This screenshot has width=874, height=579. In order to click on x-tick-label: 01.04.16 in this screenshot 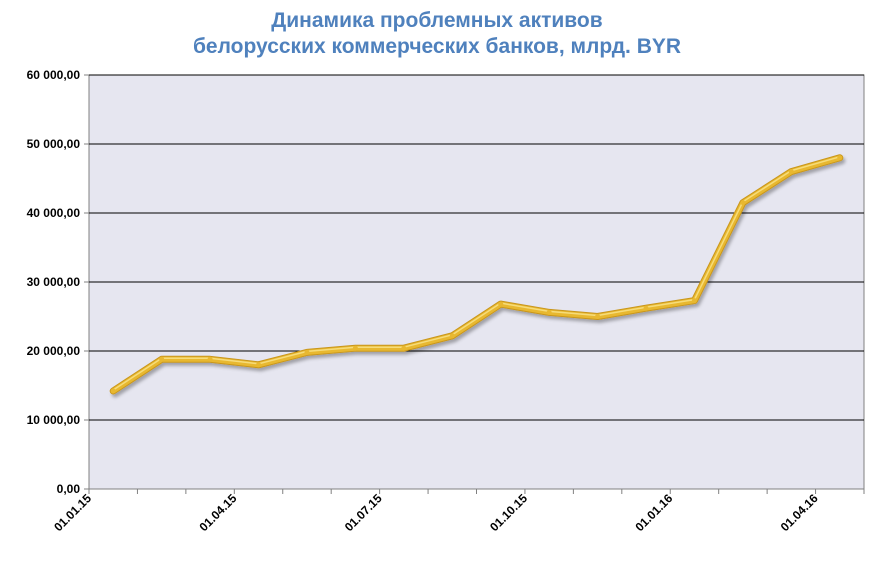, I will do `click(799, 512)`.